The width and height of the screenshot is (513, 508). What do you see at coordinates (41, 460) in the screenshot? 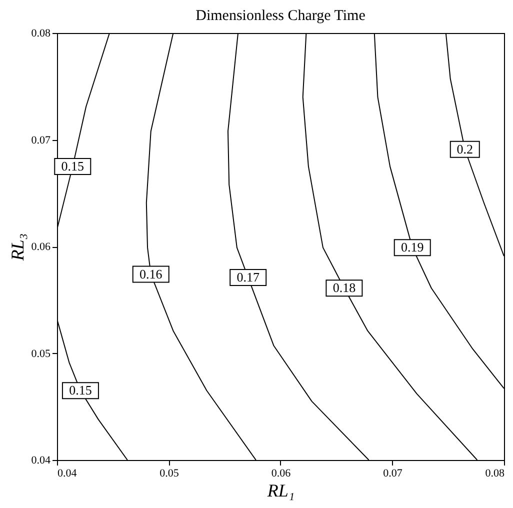
I see `y-tick-label: 0.04` at bounding box center [41, 460].